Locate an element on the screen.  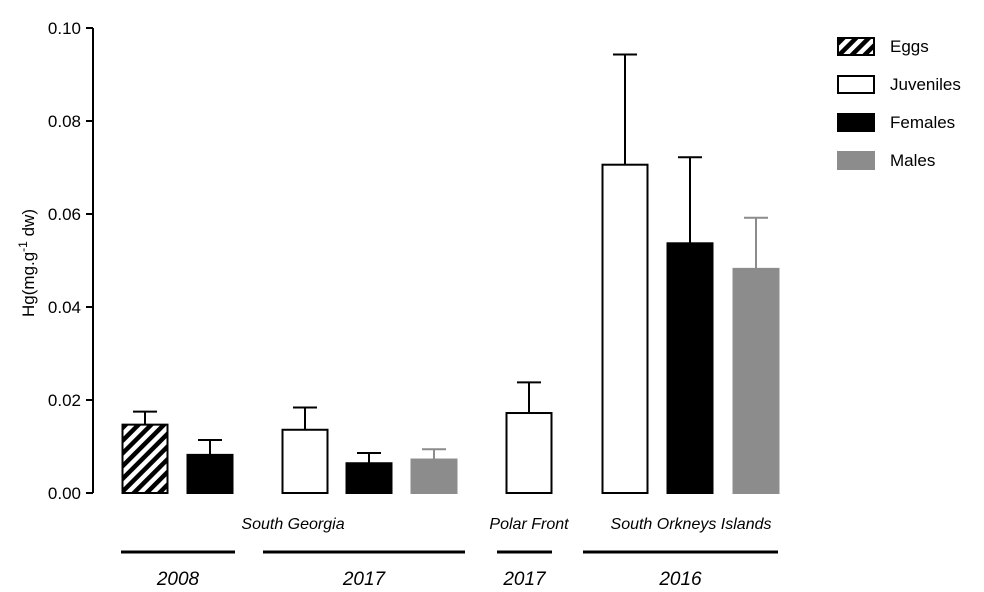
legend-label-females: Females is located at coordinates (922, 122).